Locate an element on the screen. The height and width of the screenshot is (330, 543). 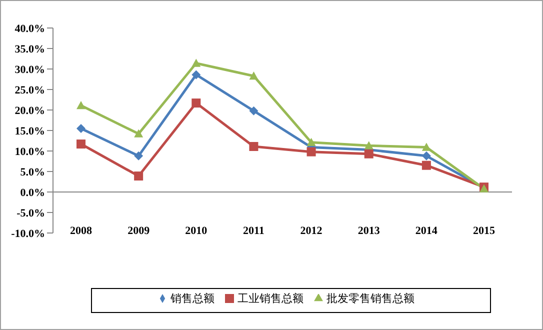
y-tick-label: 35.0% is located at coordinates (29, 49).